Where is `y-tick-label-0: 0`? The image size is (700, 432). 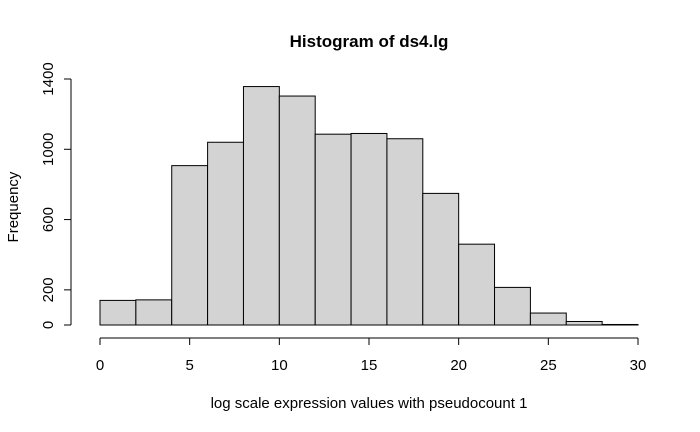
y-tick-label-0: 0 is located at coordinates (48, 325).